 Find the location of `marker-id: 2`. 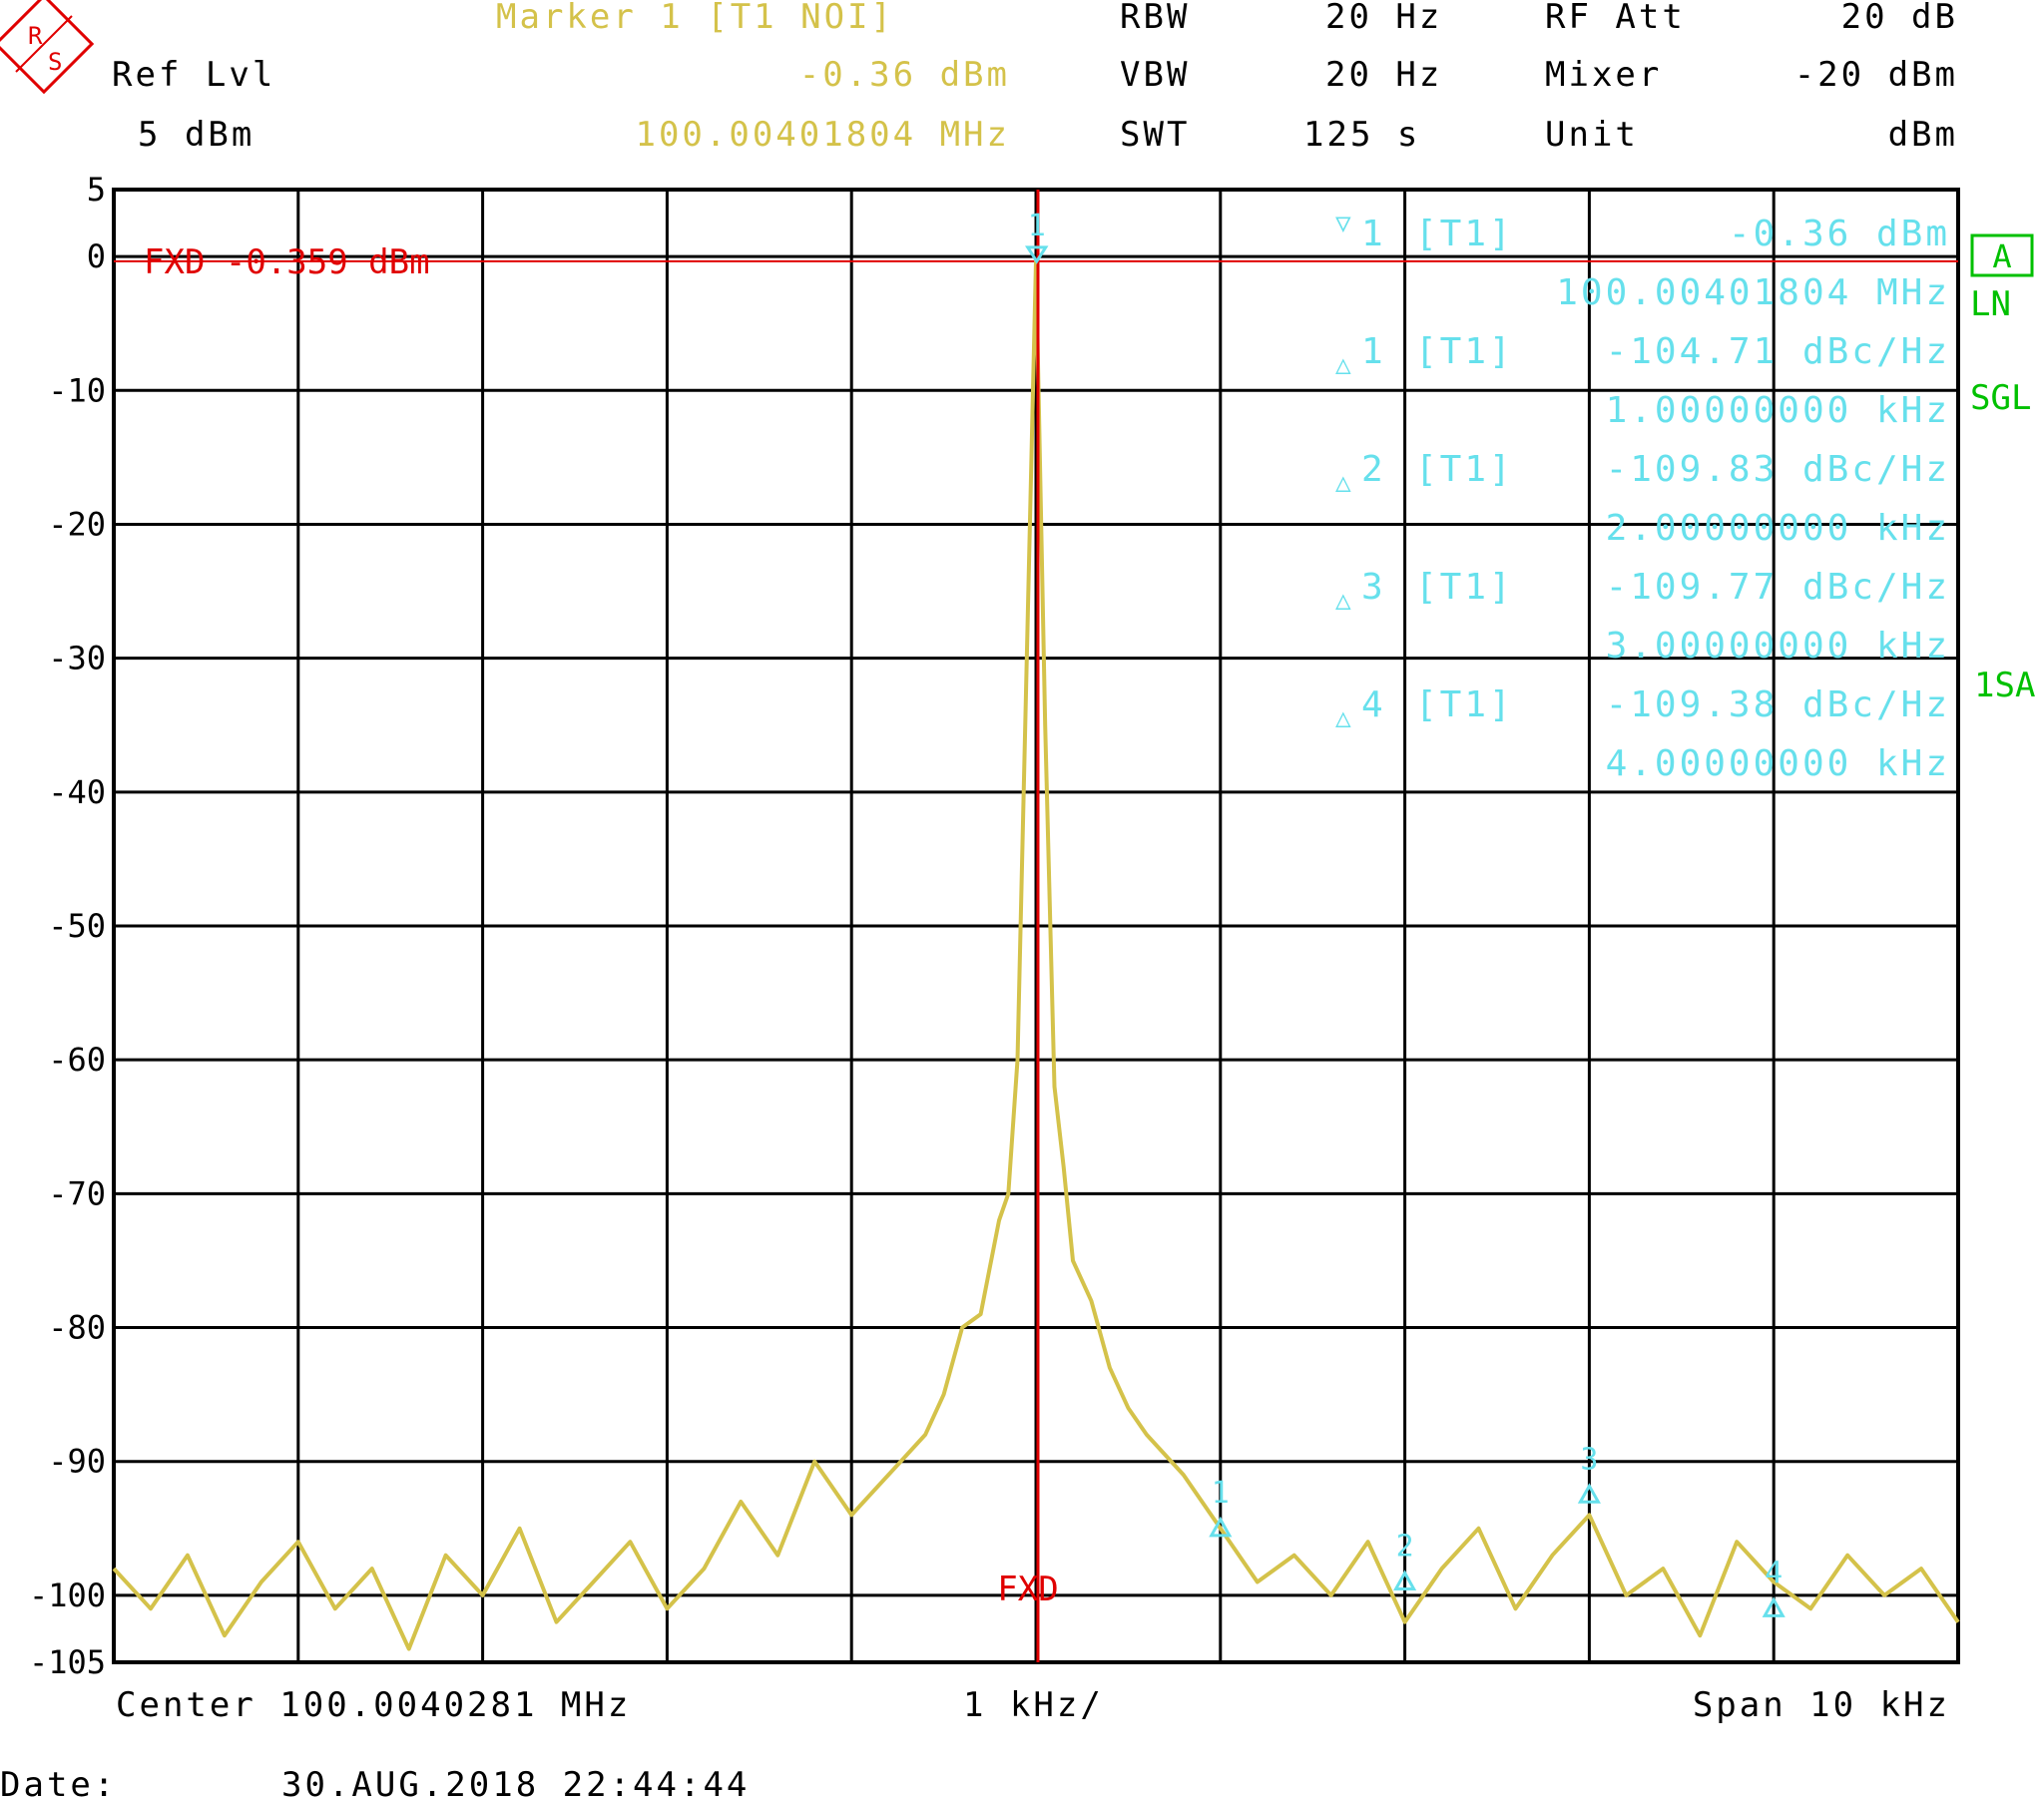

marker-id: 2 is located at coordinates (1373, 470).